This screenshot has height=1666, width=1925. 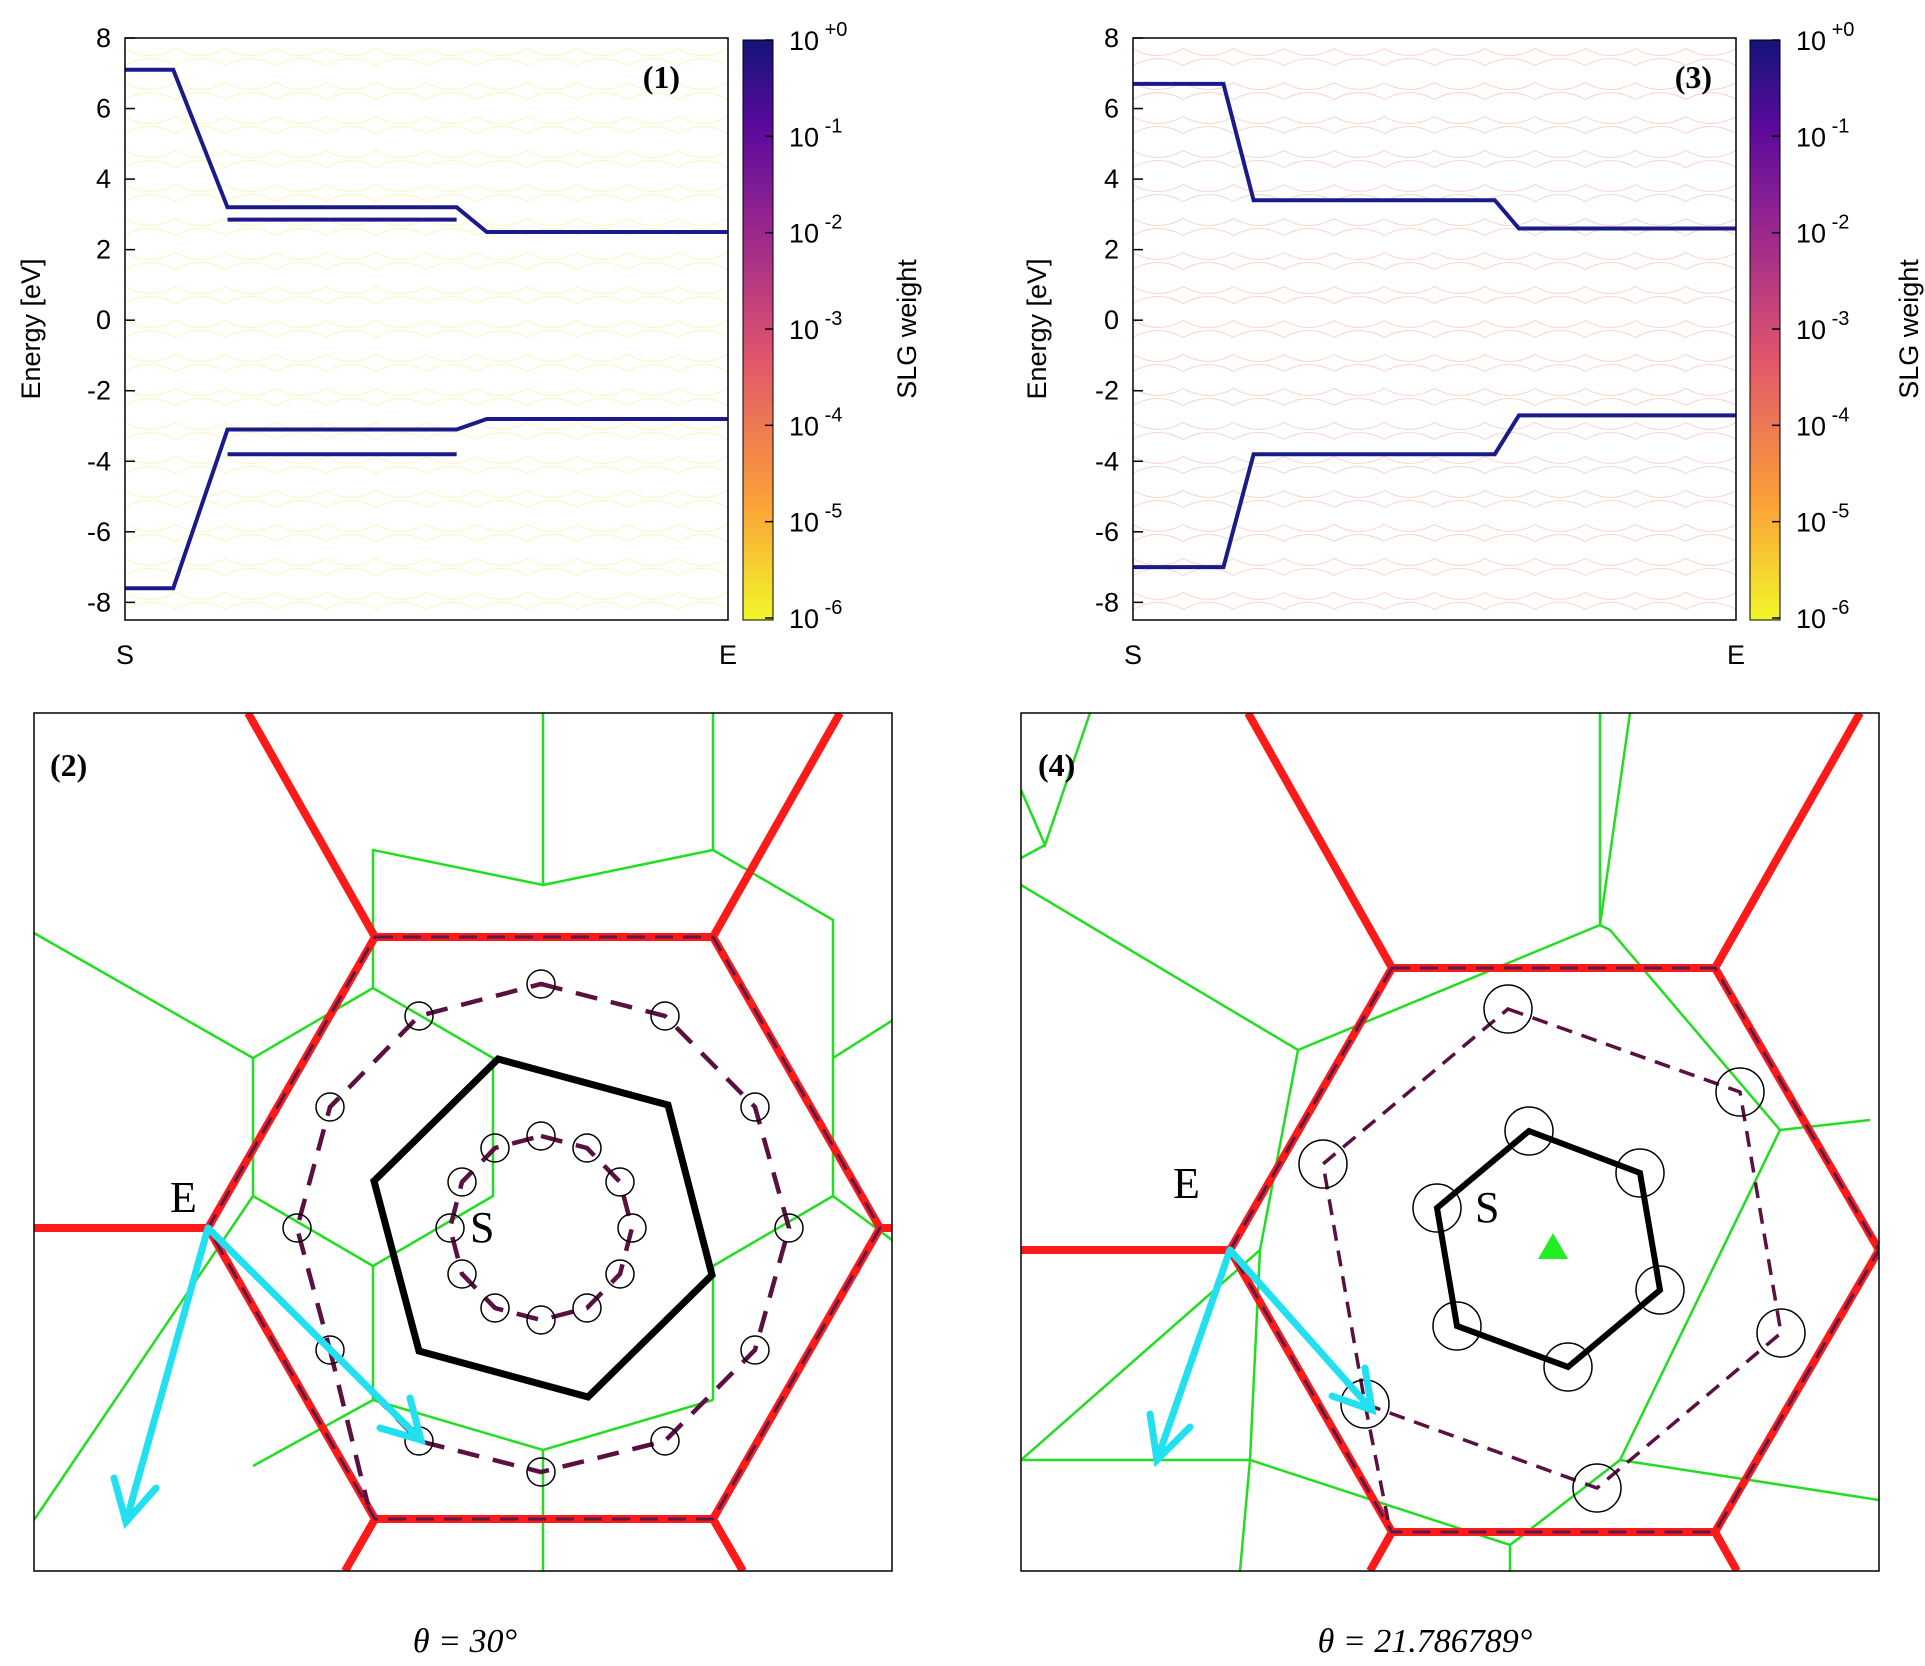 I want to click on y-tick-label: -8, so click(x=1107, y=602).